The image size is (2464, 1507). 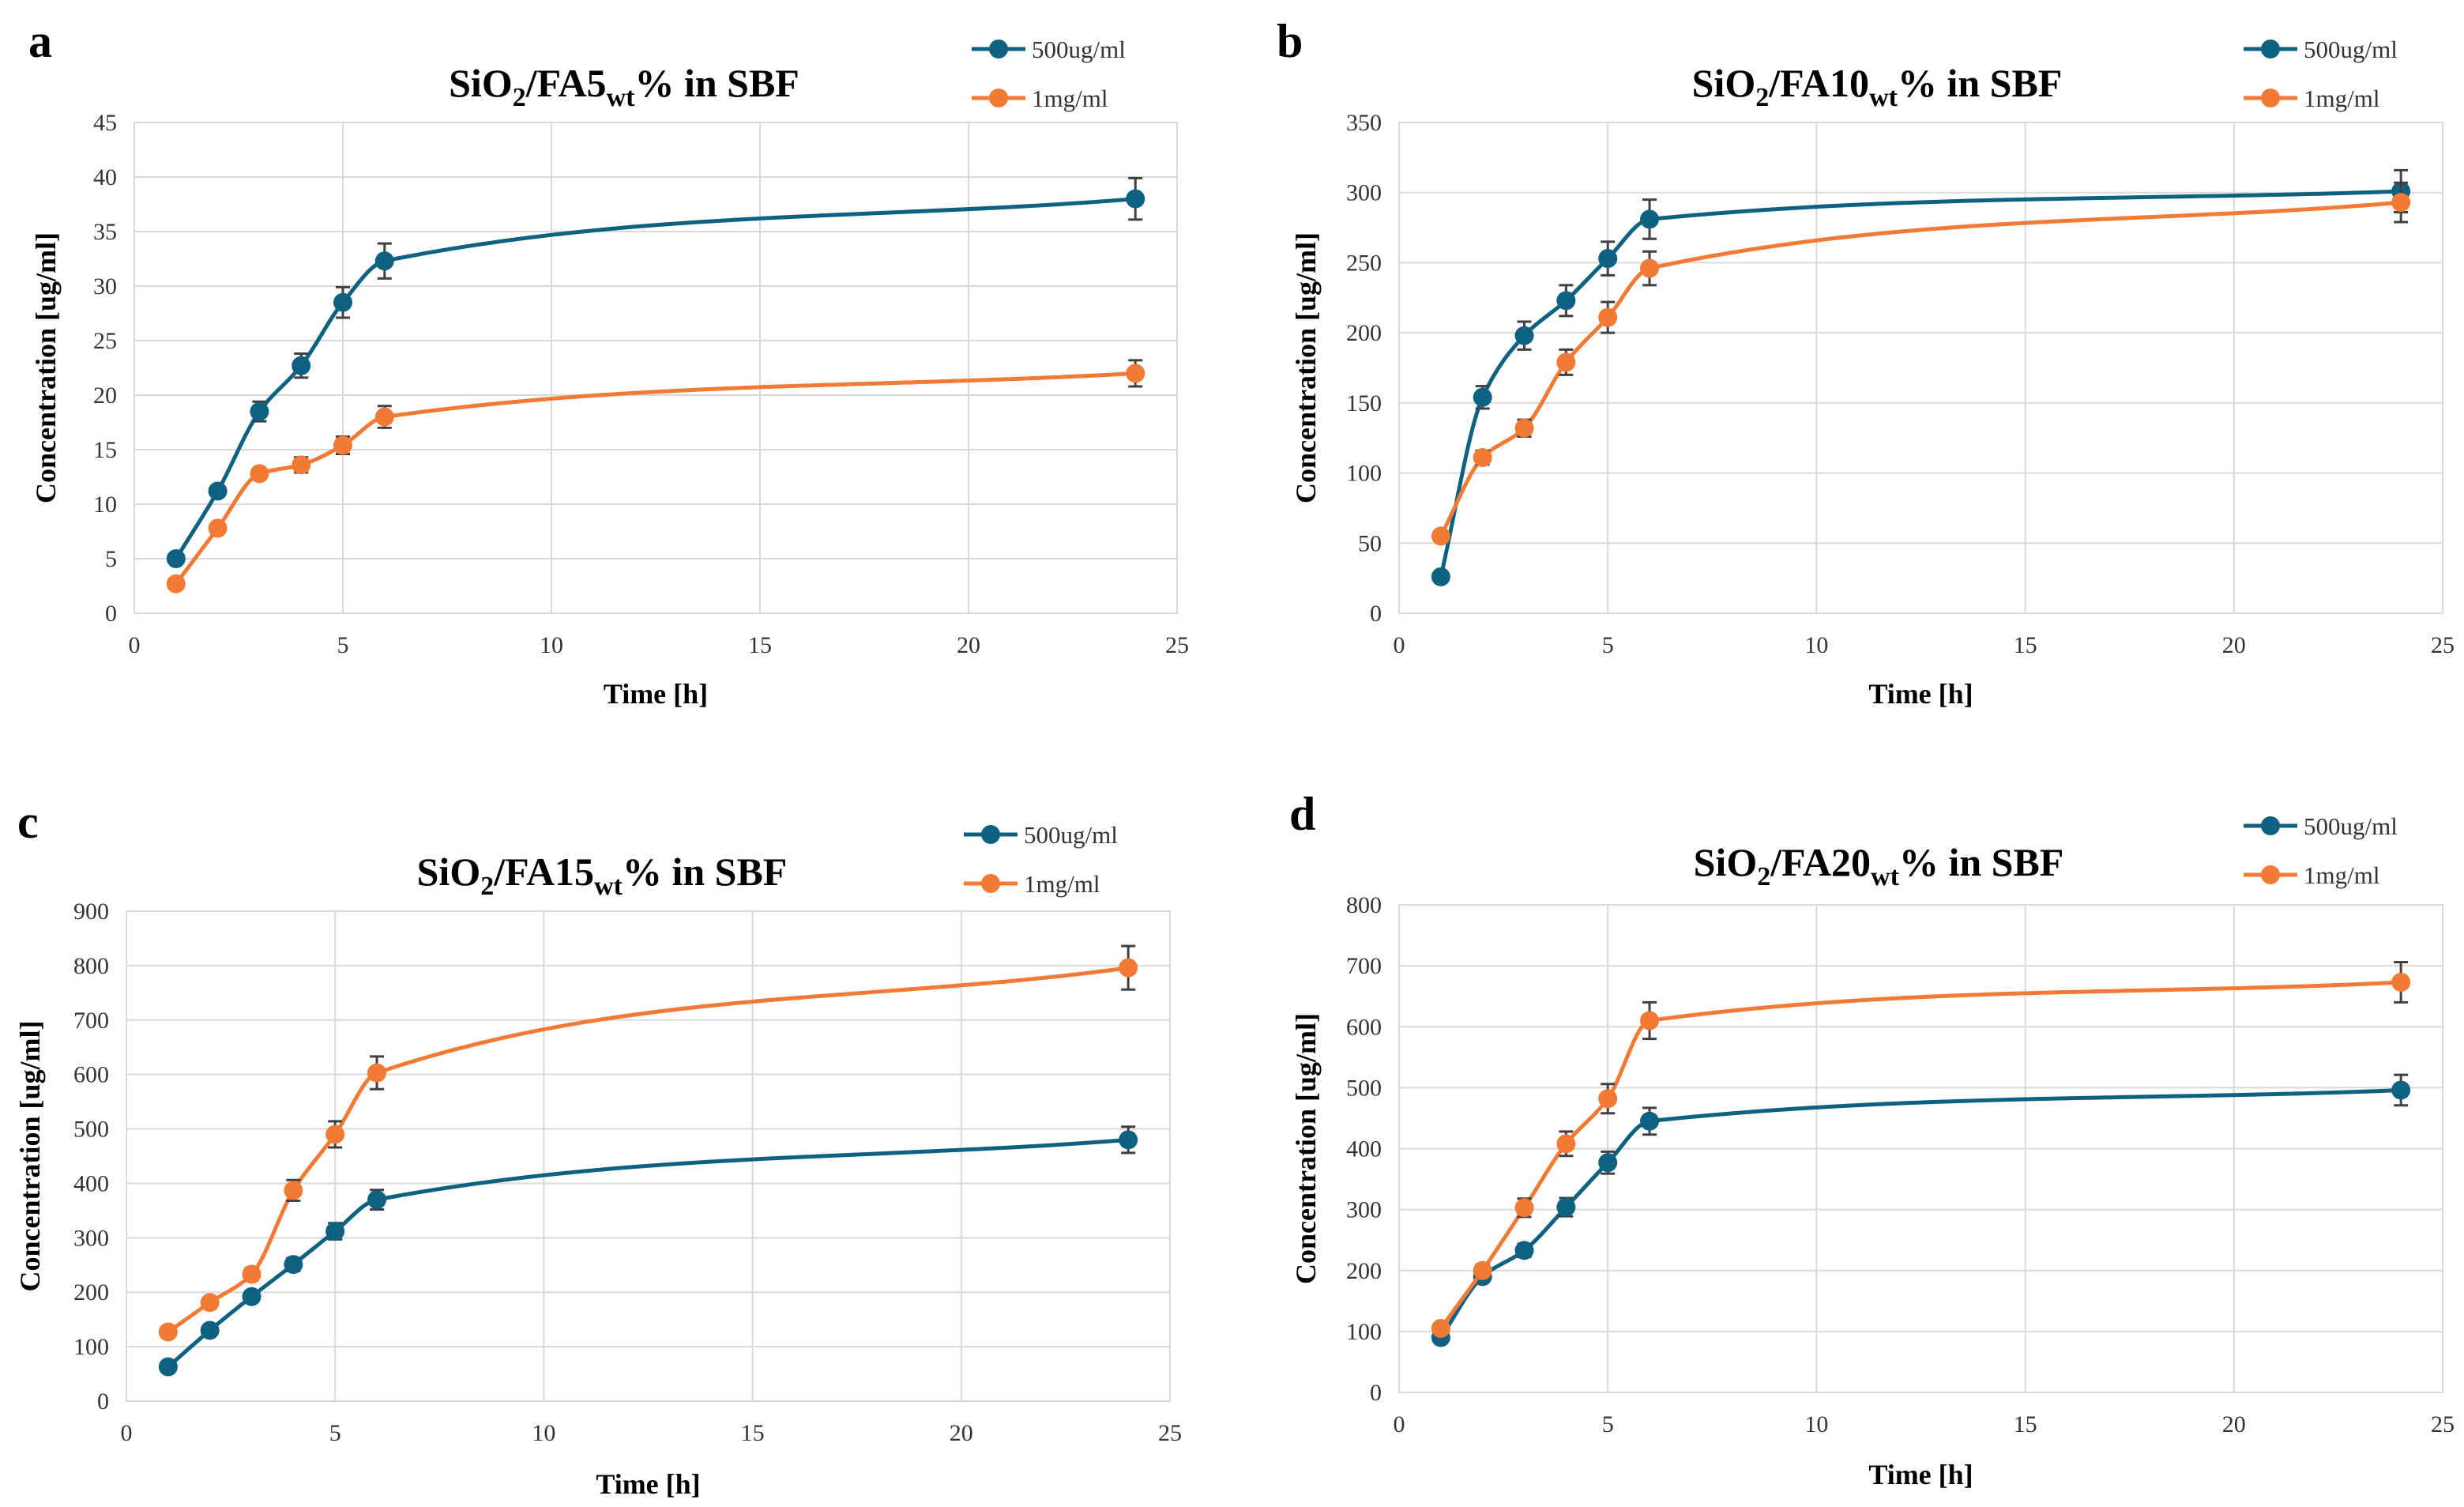 What do you see at coordinates (40, 41) in the screenshot?
I see `panel-letter: a` at bounding box center [40, 41].